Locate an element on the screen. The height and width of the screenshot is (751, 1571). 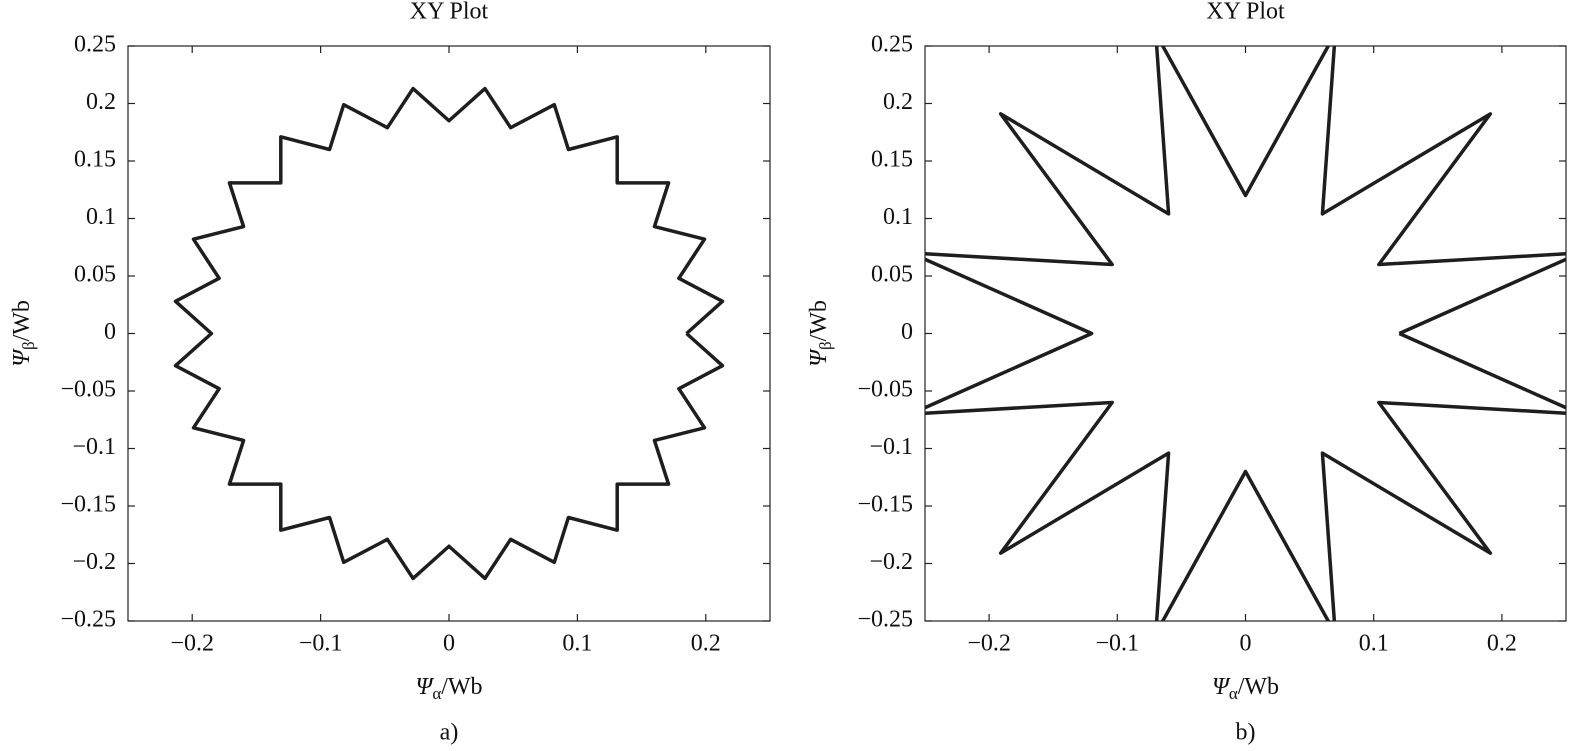
caption: b) is located at coordinates (1246, 733).